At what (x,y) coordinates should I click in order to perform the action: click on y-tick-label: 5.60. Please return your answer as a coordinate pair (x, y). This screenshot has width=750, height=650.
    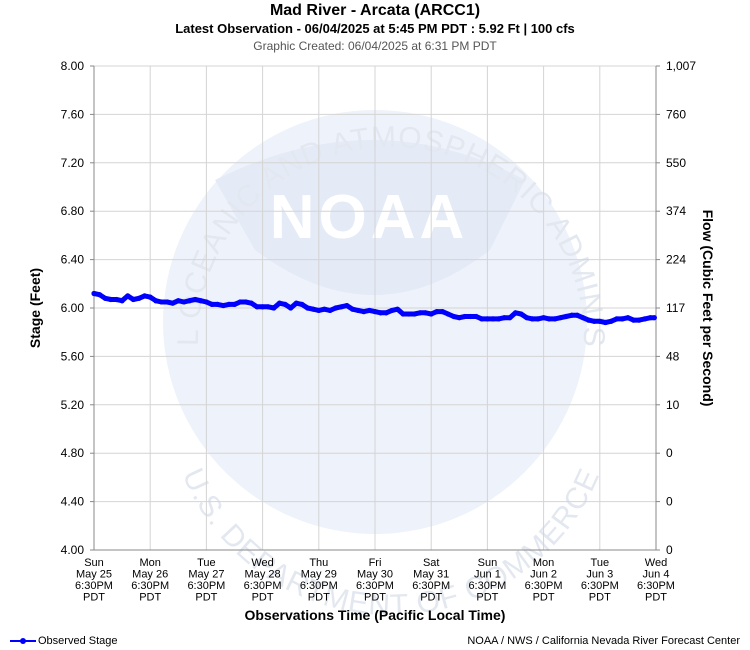
    Looking at the image, I should click on (73, 356).